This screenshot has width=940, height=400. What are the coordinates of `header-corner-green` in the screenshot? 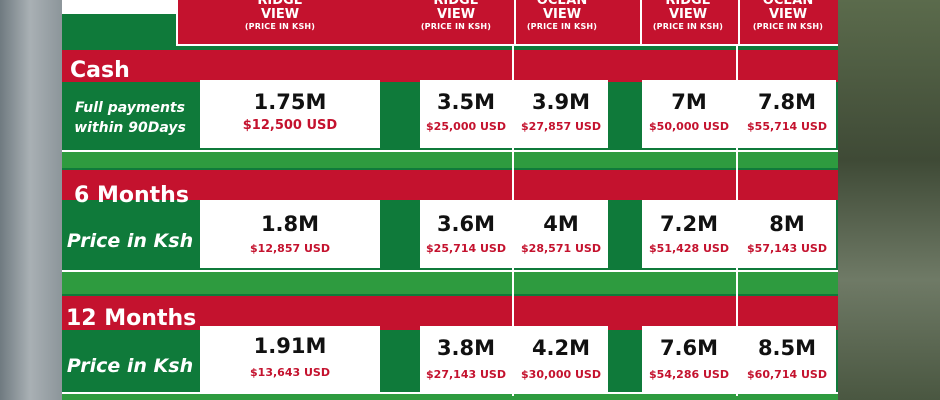 It's located at (119, 30).